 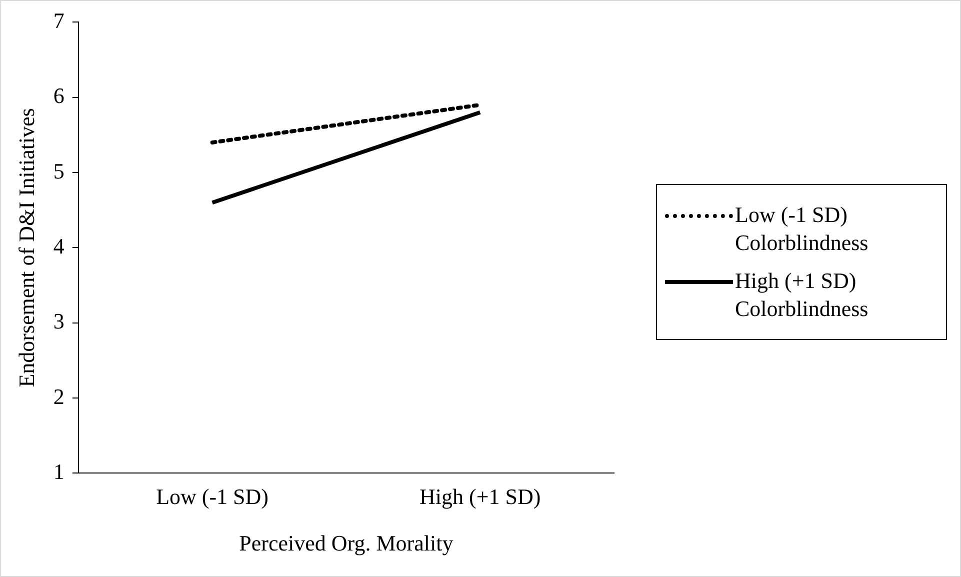 What do you see at coordinates (480, 497) in the screenshot?
I see `x-tick-label: High (+1 SD)` at bounding box center [480, 497].